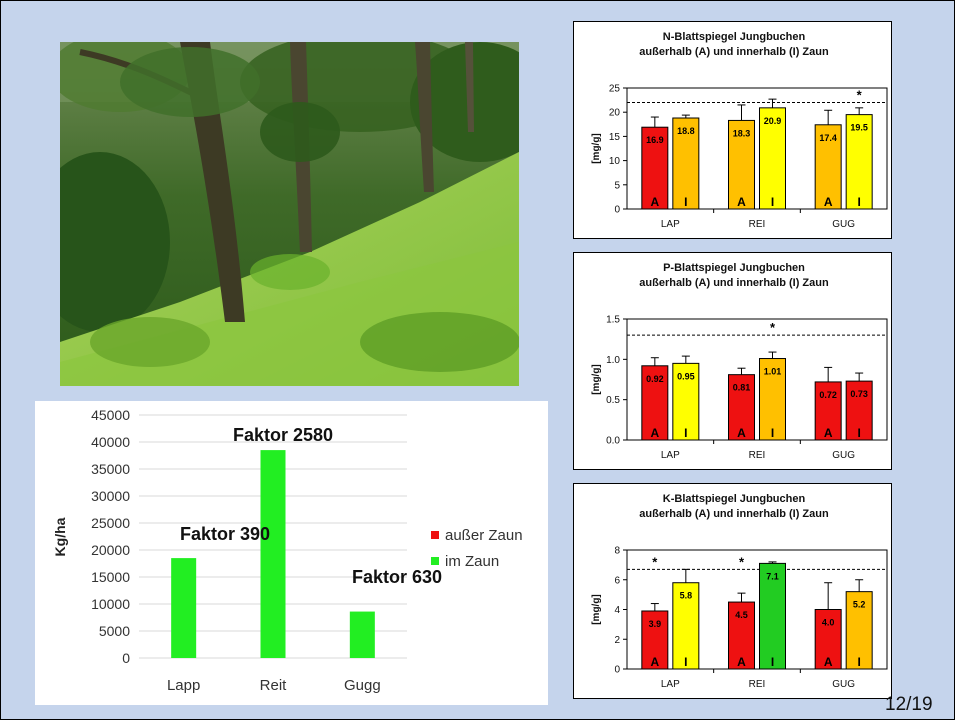 The image size is (955, 720). What do you see at coordinates (114, 631) in the screenshot?
I see `y-tick-label: 5000` at bounding box center [114, 631].